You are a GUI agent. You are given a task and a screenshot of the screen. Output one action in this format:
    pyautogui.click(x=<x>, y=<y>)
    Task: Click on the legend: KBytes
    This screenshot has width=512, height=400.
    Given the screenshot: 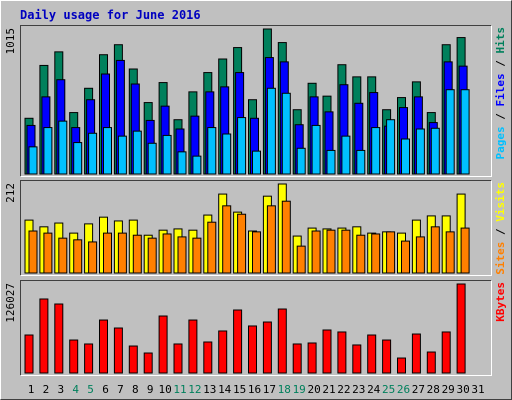 What is the action you would take?
    pyautogui.click(x=500, y=302)
    